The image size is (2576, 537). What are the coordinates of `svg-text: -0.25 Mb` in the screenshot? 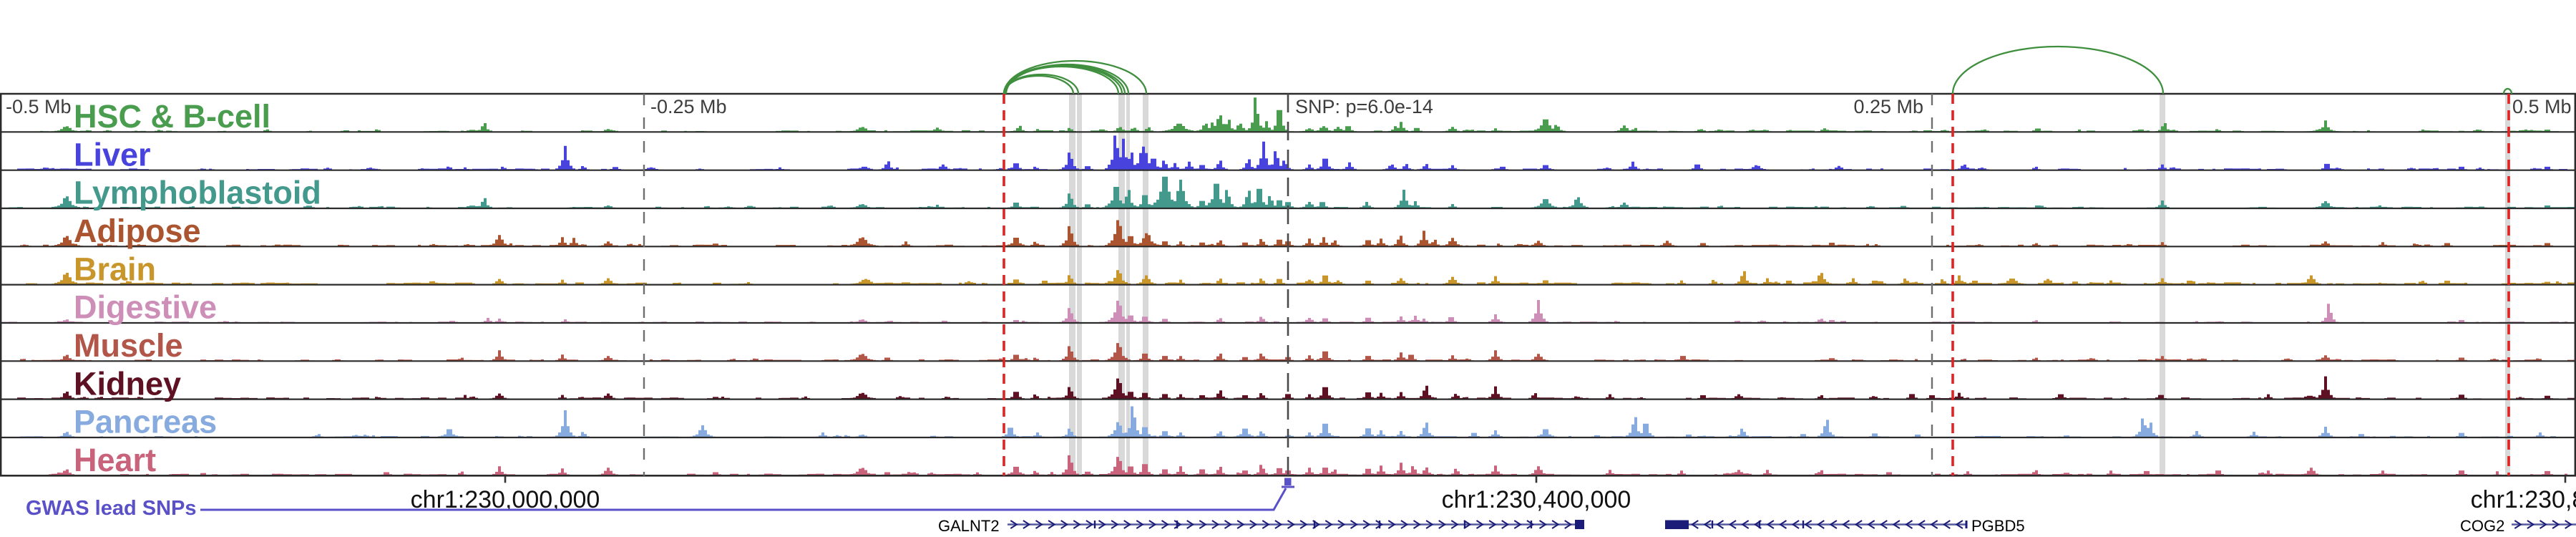 It's located at (688, 106).